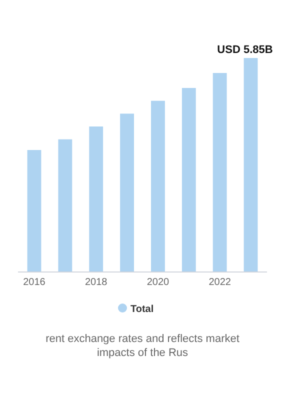  What do you see at coordinates (96, 282) in the screenshot?
I see `x-tick-label: 2018` at bounding box center [96, 282].